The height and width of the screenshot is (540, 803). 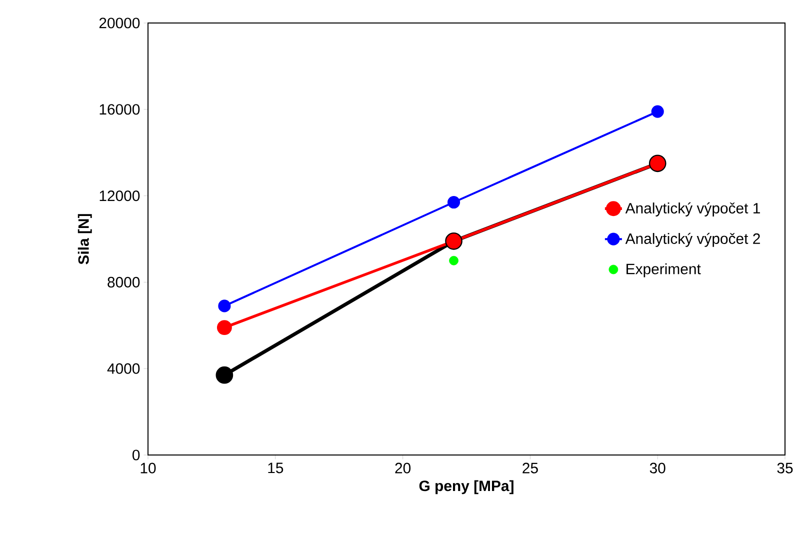 I want to click on y-tick-label: 12000, so click(x=120, y=196).